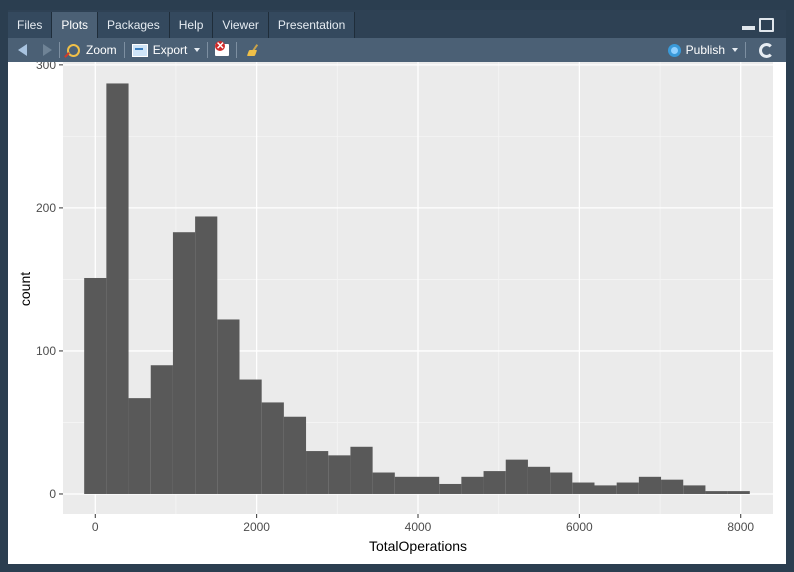 Image resolution: width=794 pixels, height=572 pixels. Describe the element at coordinates (579, 527) in the screenshot. I see `x-tick-label: 6000` at that location.